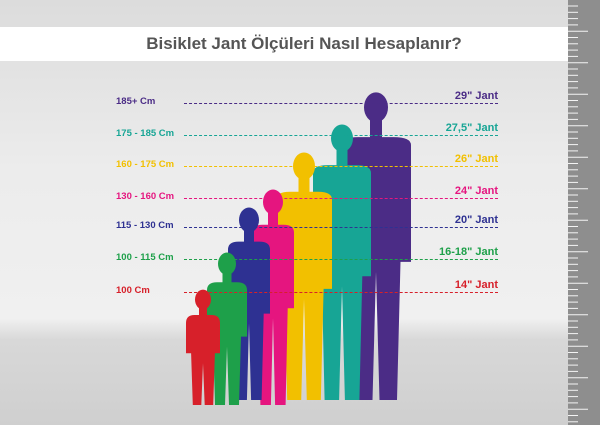  Describe the element at coordinates (145, 133) in the screenshot. I see `height-range-label: 175 - 185 Cm` at that location.